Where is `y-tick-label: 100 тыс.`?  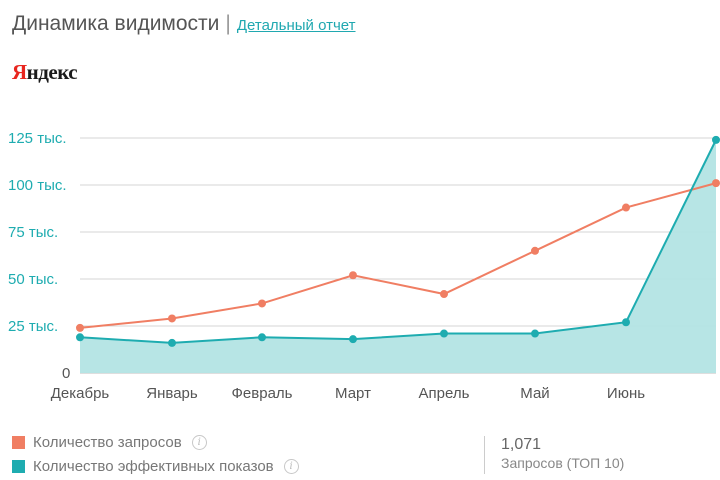
y-tick-label: 100 тыс. is located at coordinates (37, 185).